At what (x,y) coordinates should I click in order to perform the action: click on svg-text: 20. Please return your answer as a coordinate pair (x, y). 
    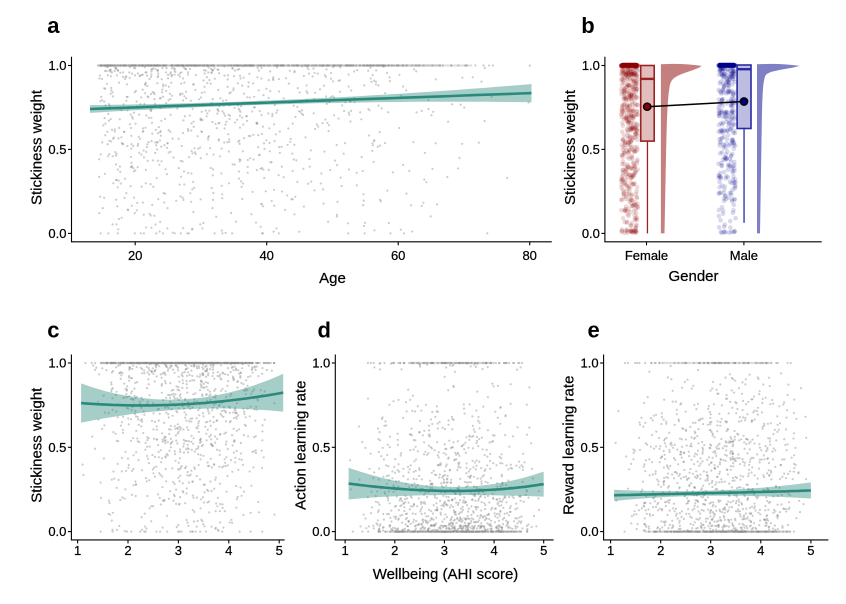
    Looking at the image, I should click on (135, 255).